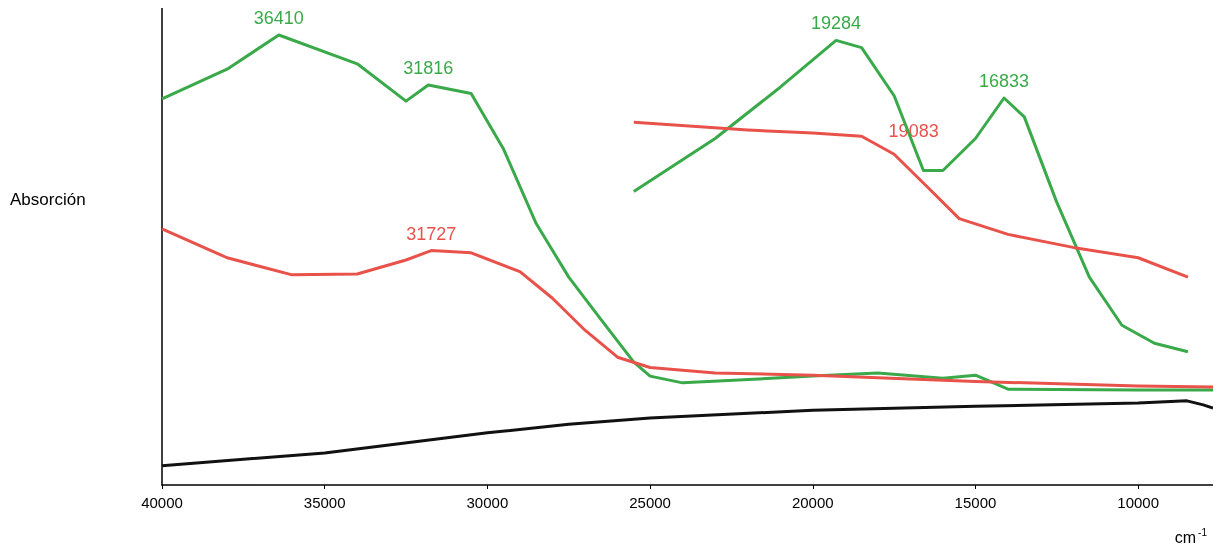  I want to click on x-tick-label: 10000, so click(1138, 502).